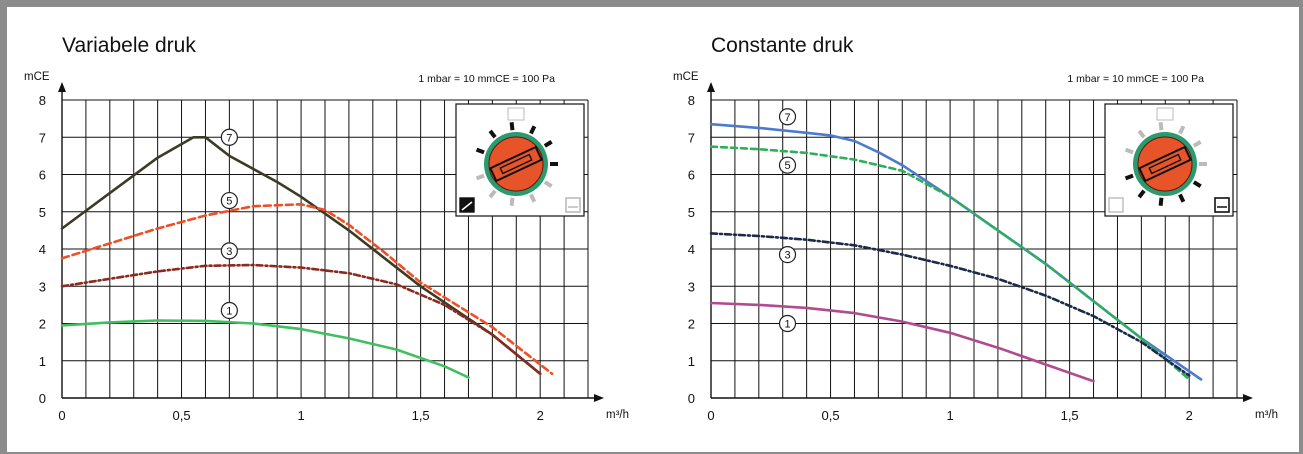  Describe the element at coordinates (129, 45) in the screenshot. I see `chart-title: Variabele druk` at that location.